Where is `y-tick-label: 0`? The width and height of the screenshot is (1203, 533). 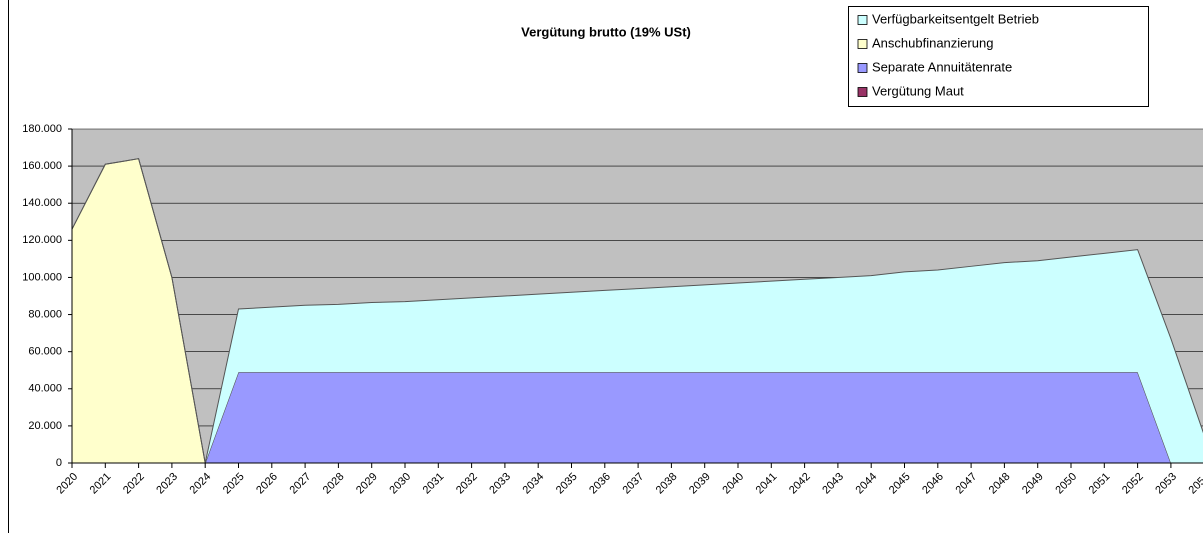
y-tick-label: 0 is located at coordinates (59, 463).